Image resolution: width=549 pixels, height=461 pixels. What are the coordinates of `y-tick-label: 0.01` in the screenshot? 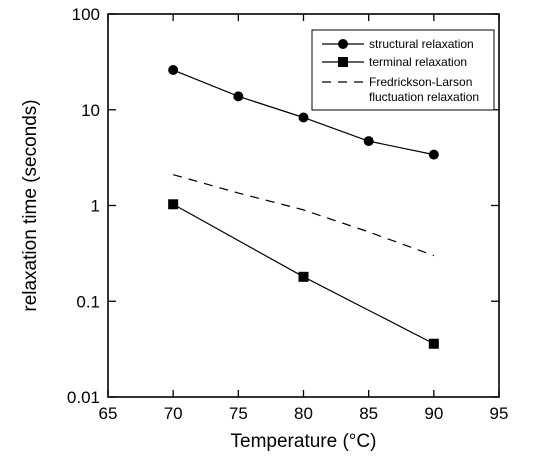 It's located at (83, 397).